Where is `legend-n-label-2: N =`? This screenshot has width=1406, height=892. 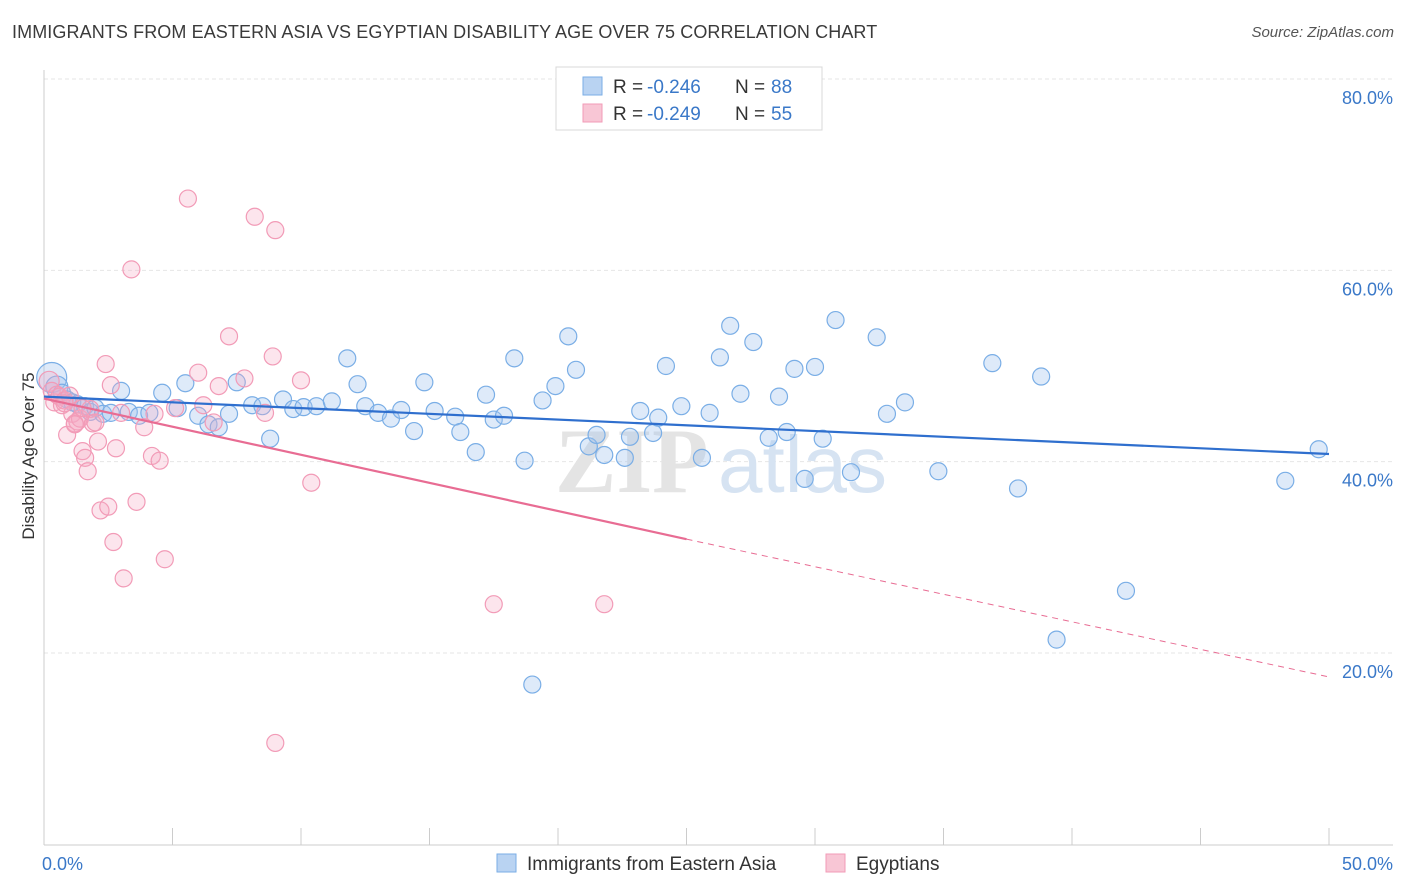 legend-n-label-2: N = is located at coordinates (750, 114).